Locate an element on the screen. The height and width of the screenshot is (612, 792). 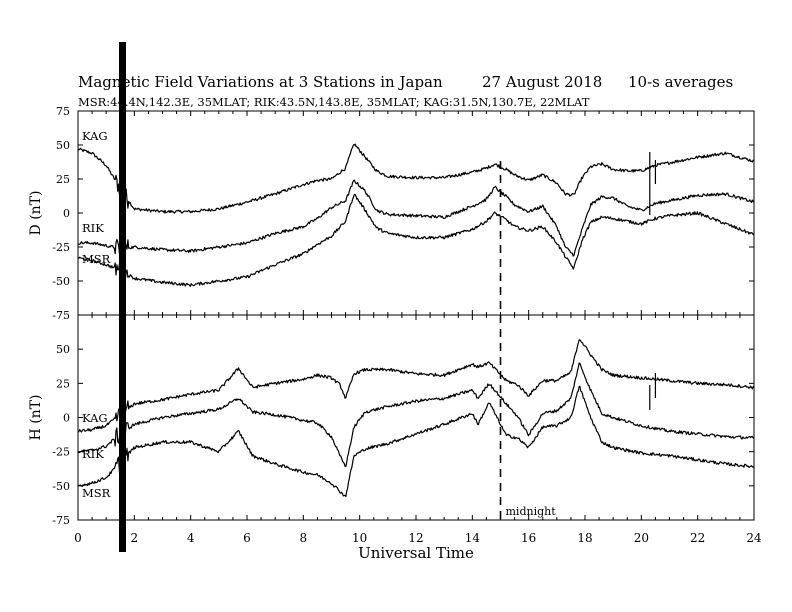
x-tick-label: 24 is located at coordinates (754, 538).